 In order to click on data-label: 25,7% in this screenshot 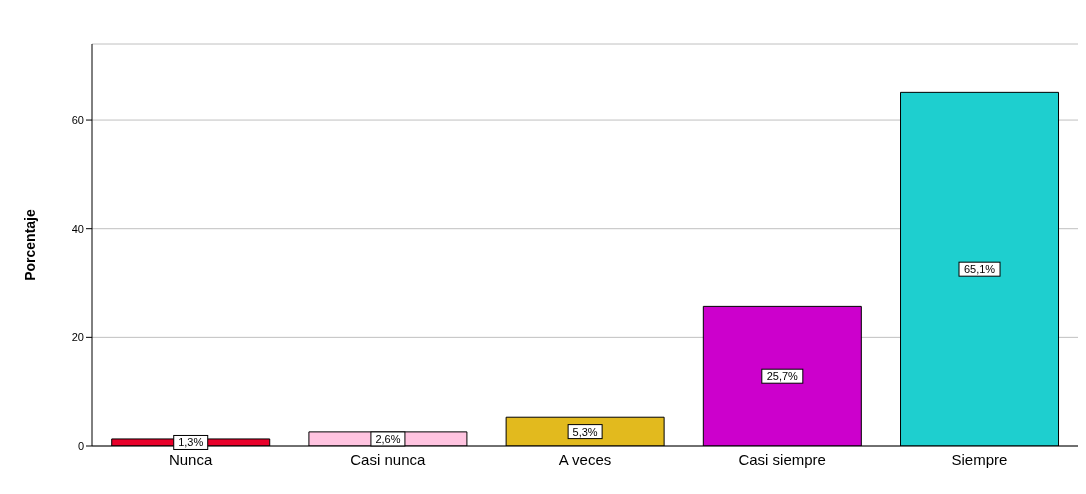, I will do `click(782, 376)`.